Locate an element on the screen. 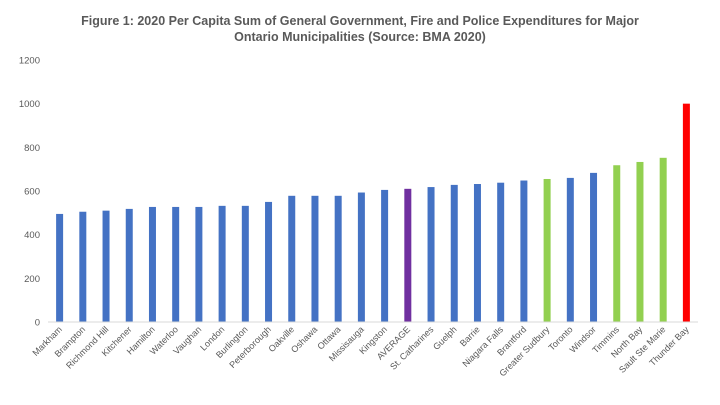 The height and width of the screenshot is (405, 720). x-tick-label: Guelph is located at coordinates (445, 338).